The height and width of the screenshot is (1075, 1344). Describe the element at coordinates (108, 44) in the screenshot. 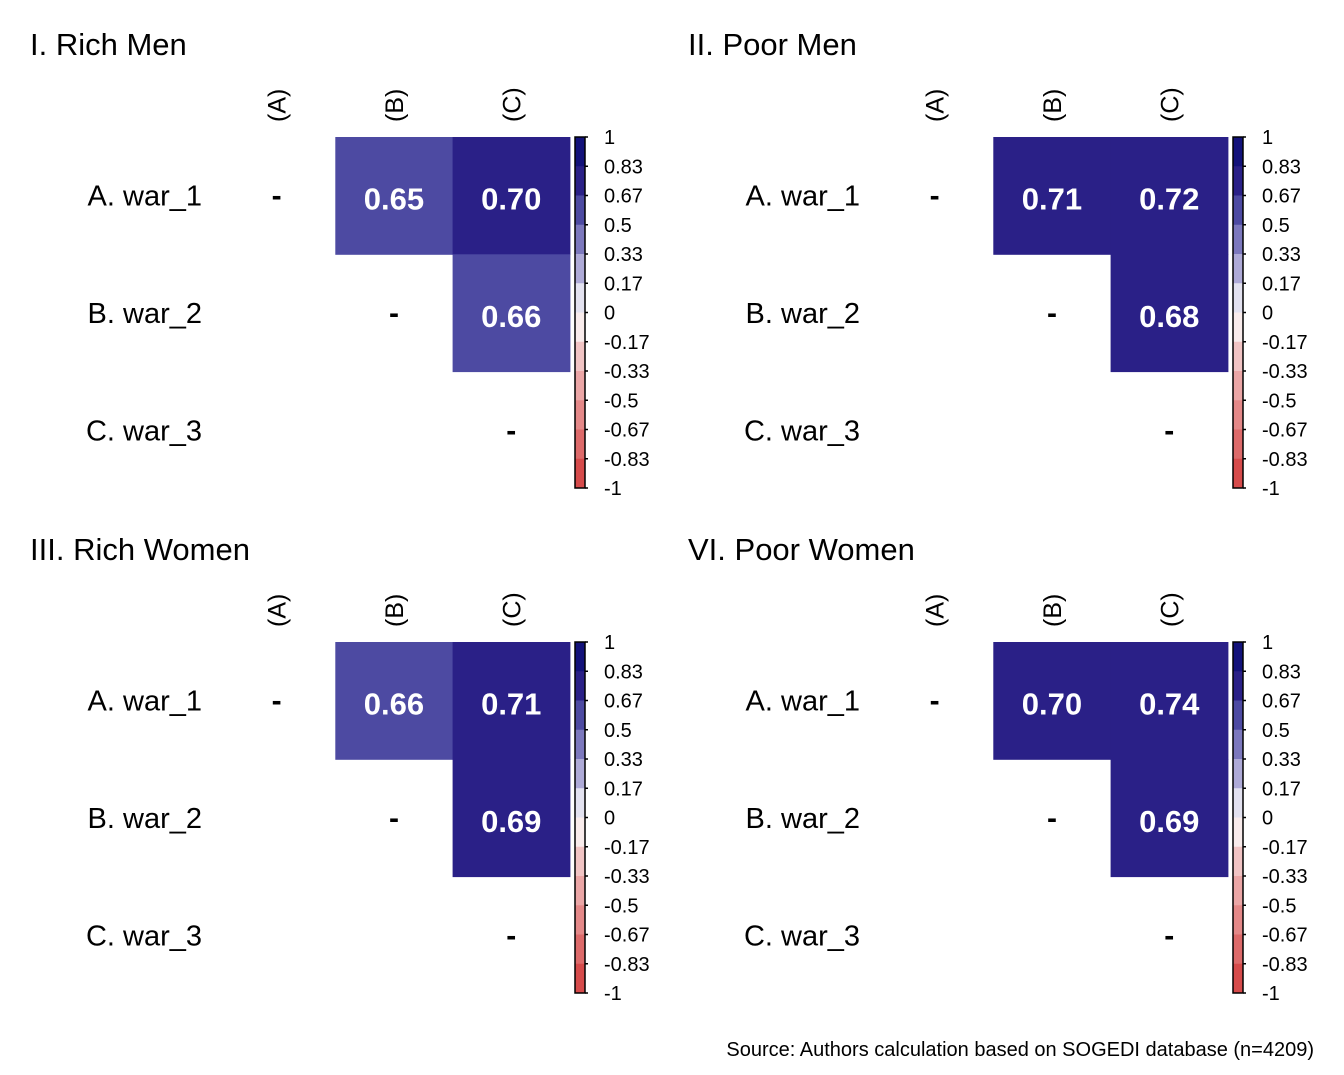

I see `panel-title: I. Rich Men` at that location.